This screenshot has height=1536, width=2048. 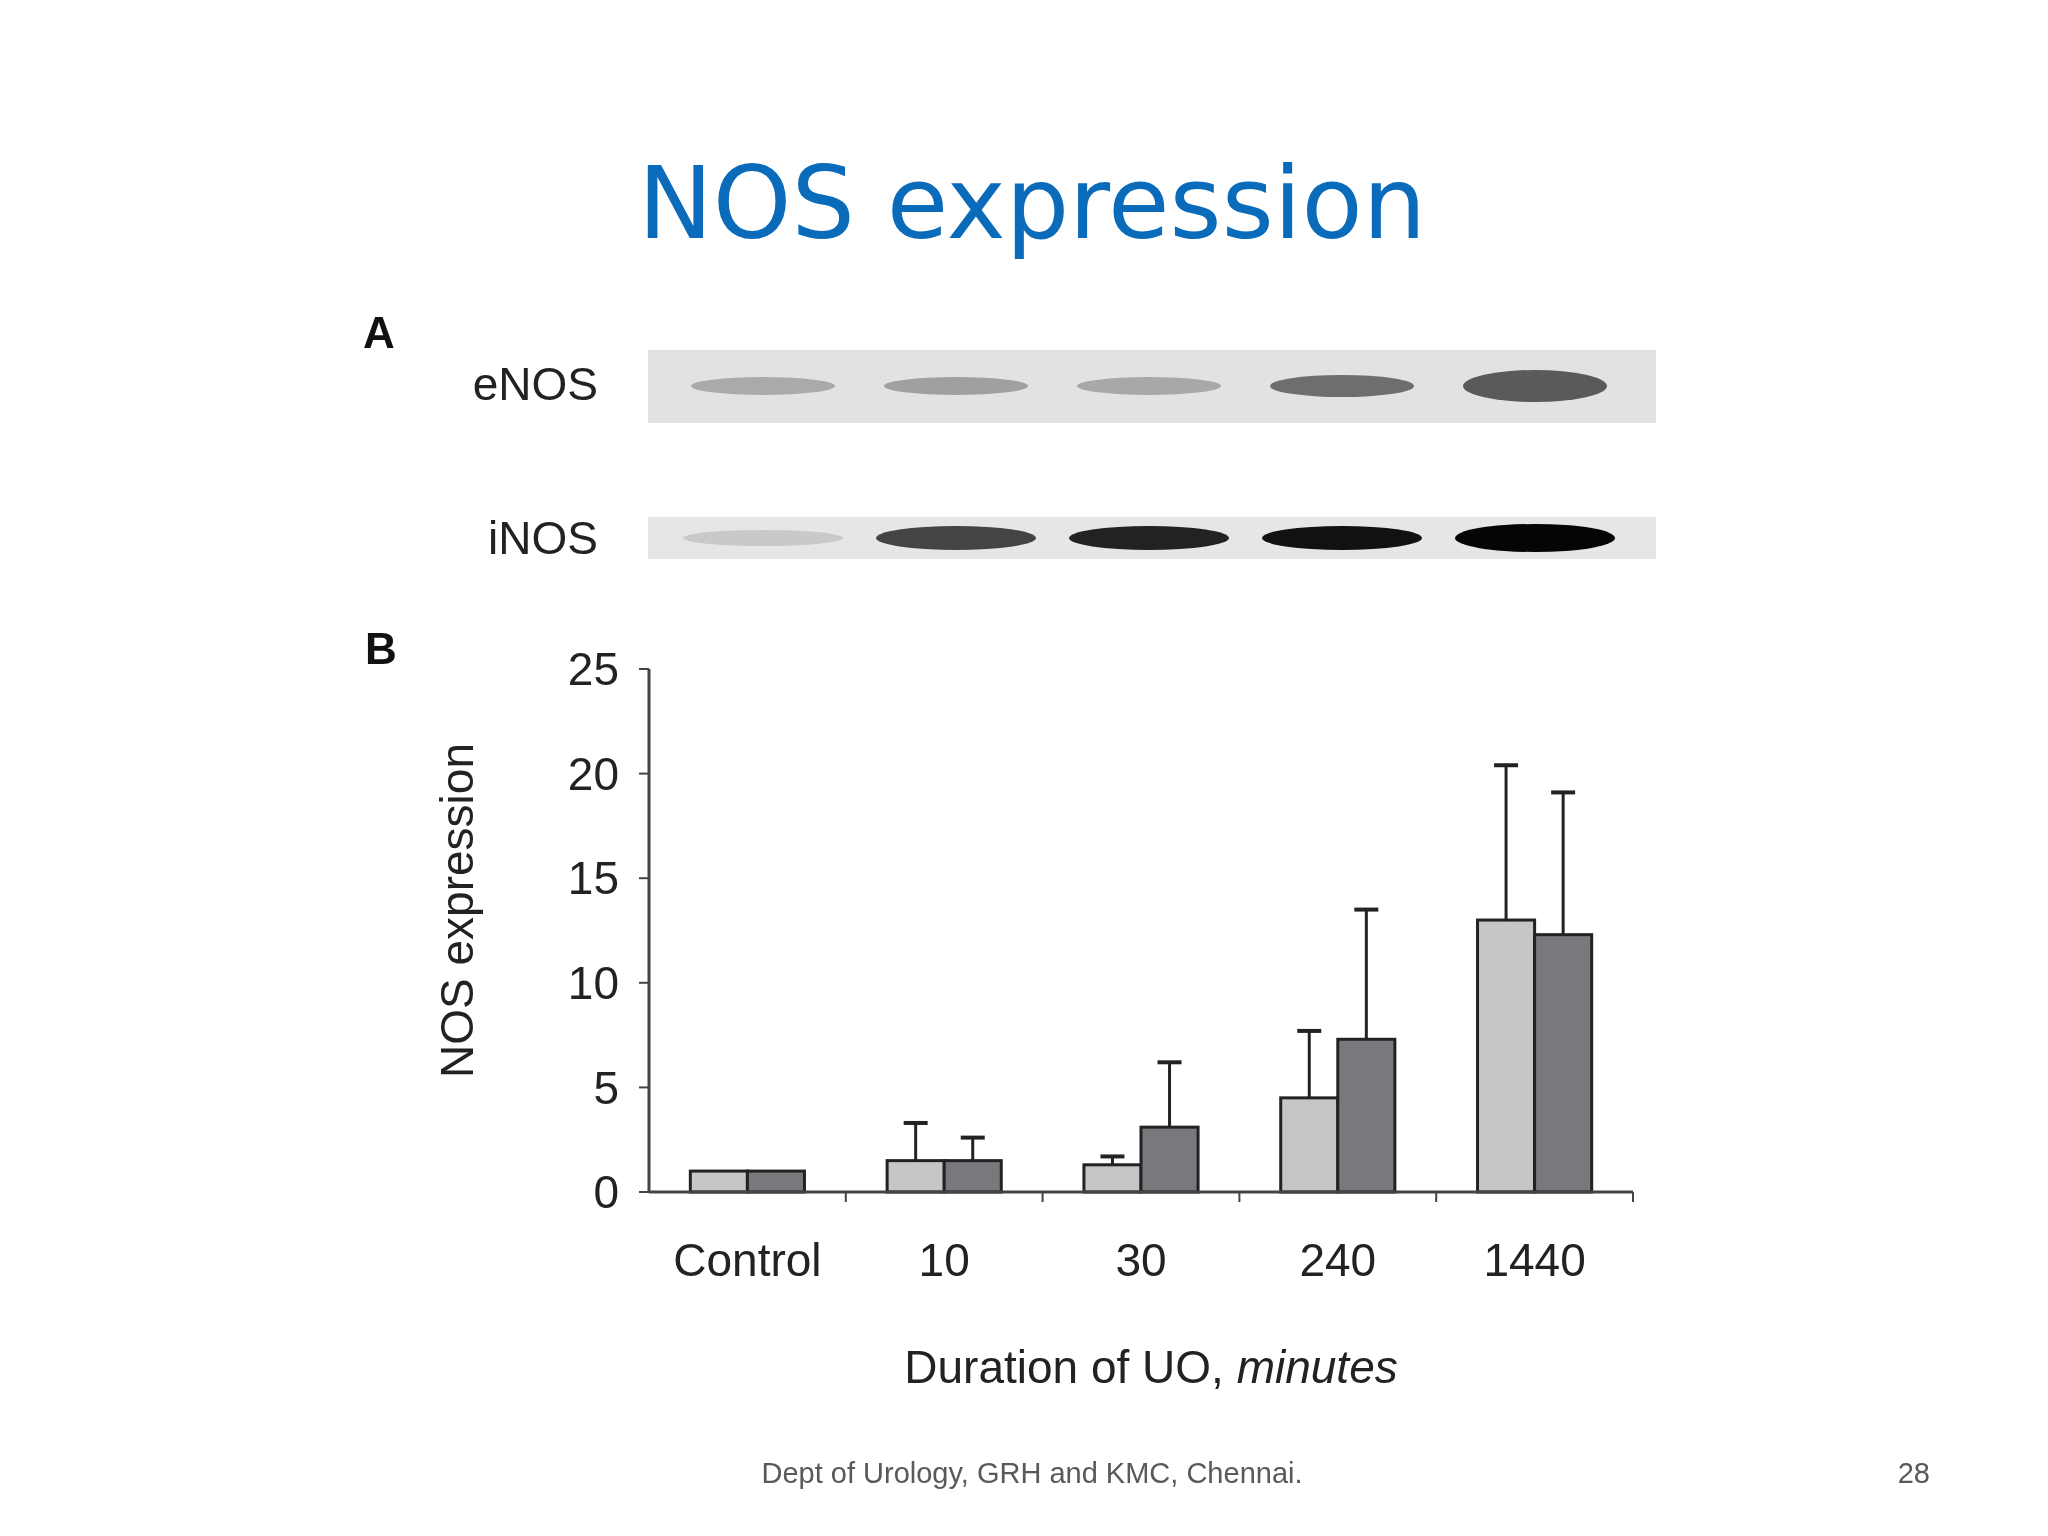 I want to click on x-tick-label: 10, so click(x=944, y=1260).